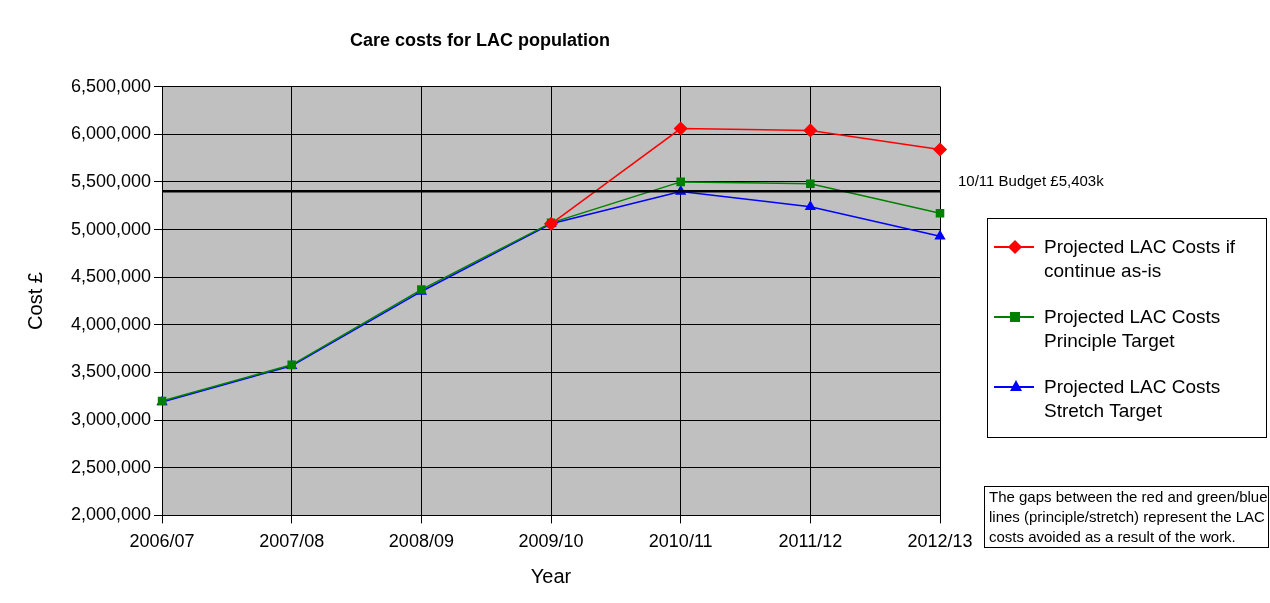  I want to click on ref-line-label: 10/11 Budget £5,403k, so click(1031, 181).